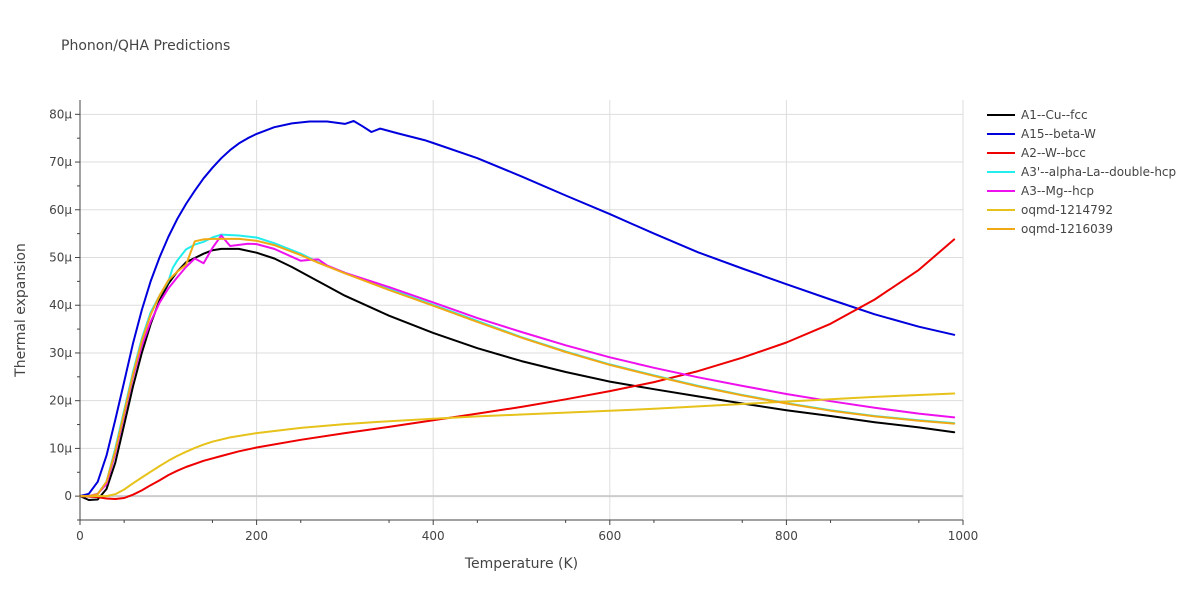 Image resolution: width=1200 pixels, height=600 pixels. What do you see at coordinates (256, 536) in the screenshot?
I see `x-tick-label: 200` at bounding box center [256, 536].